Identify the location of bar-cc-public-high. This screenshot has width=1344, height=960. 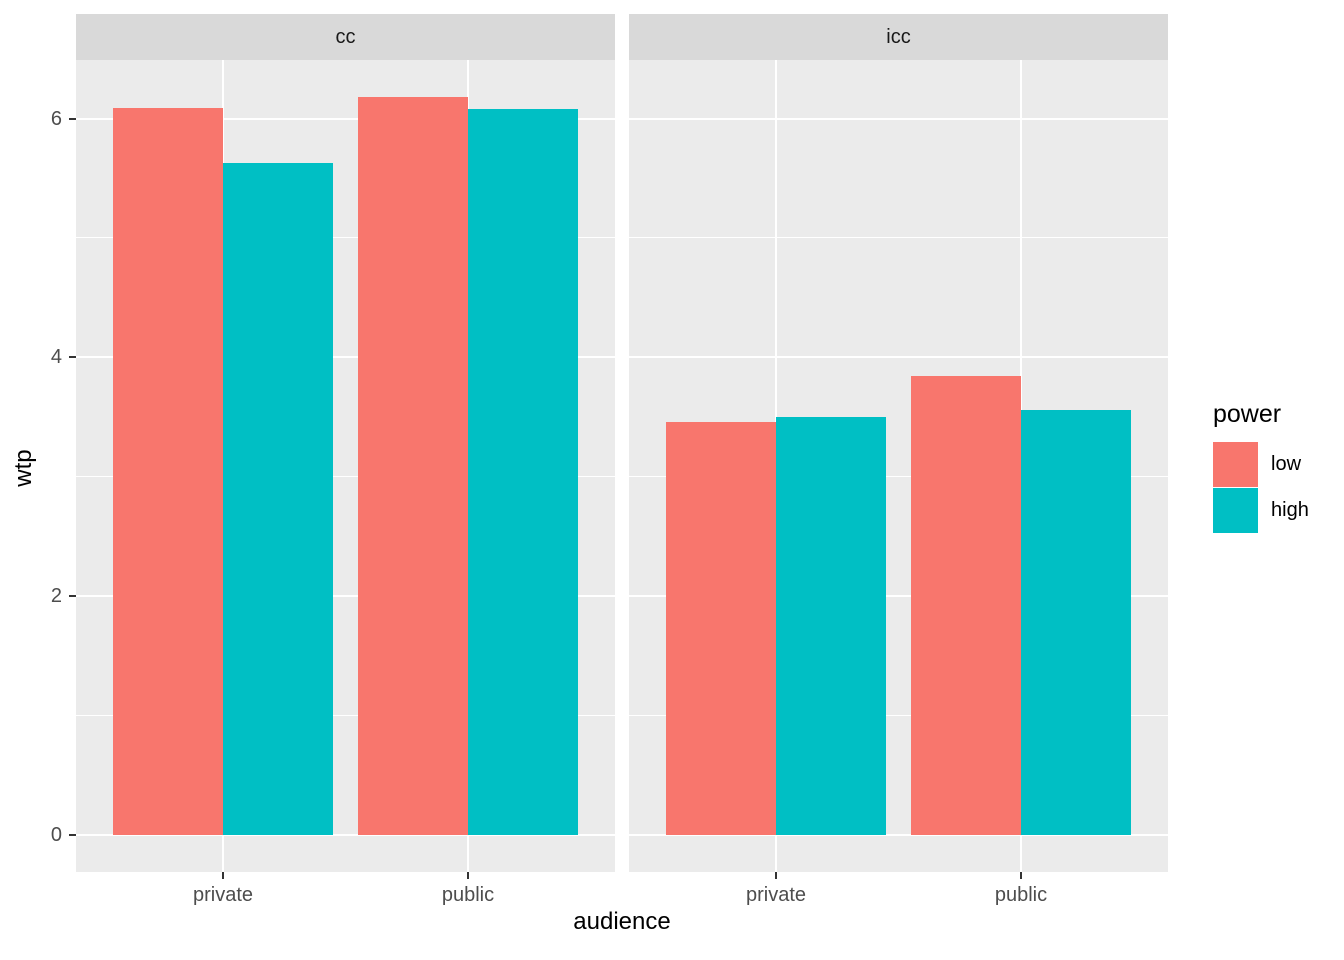
(523, 471).